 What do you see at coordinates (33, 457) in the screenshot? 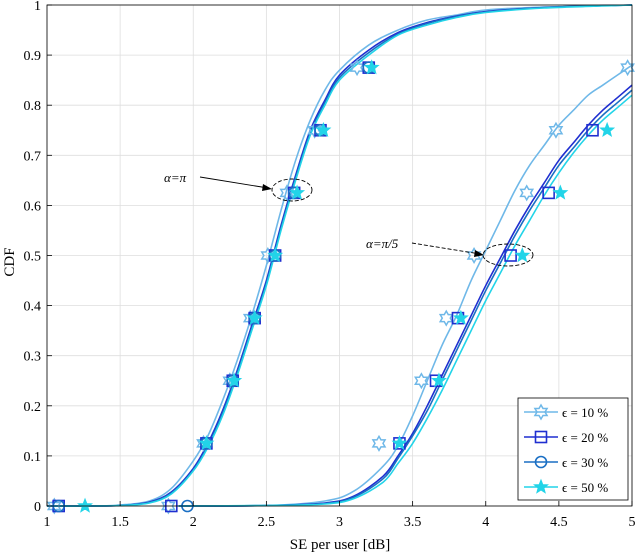
I see `y-tick-label: 0.1` at bounding box center [33, 457].